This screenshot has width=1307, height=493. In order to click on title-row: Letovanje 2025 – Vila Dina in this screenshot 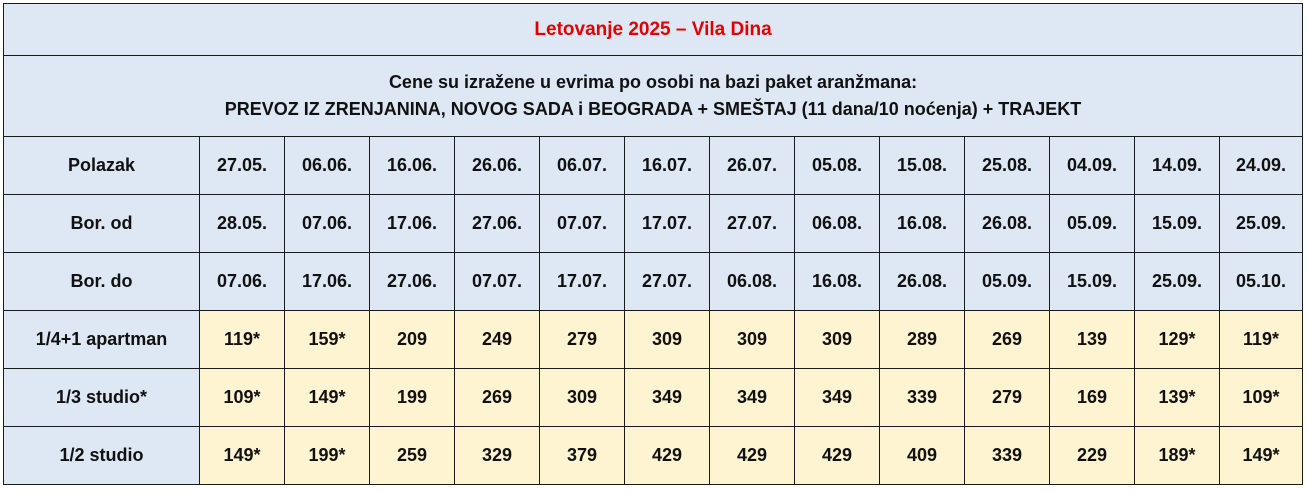, I will do `click(653, 29)`.